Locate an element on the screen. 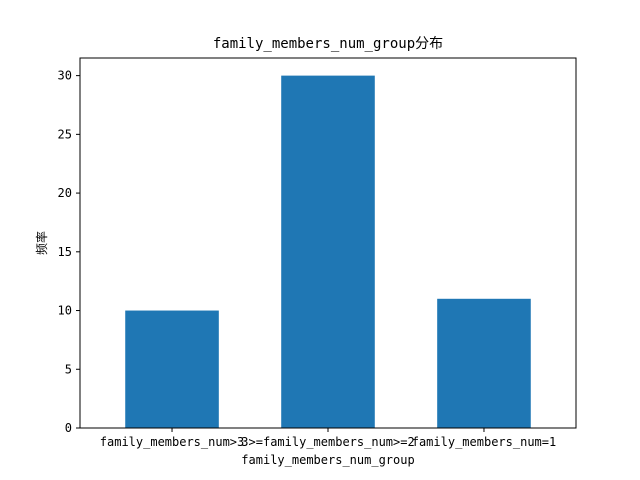 This screenshot has height=480, width=640. y-tick-label: 10 is located at coordinates (65, 311).